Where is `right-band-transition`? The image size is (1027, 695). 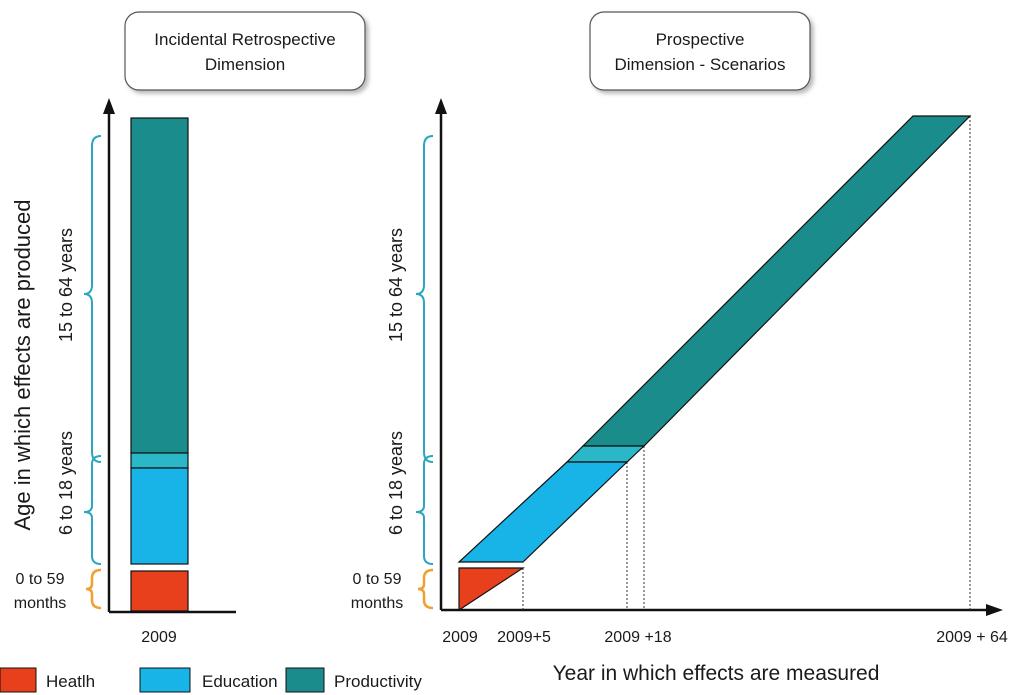 right-band-transition is located at coordinates (605, 454).